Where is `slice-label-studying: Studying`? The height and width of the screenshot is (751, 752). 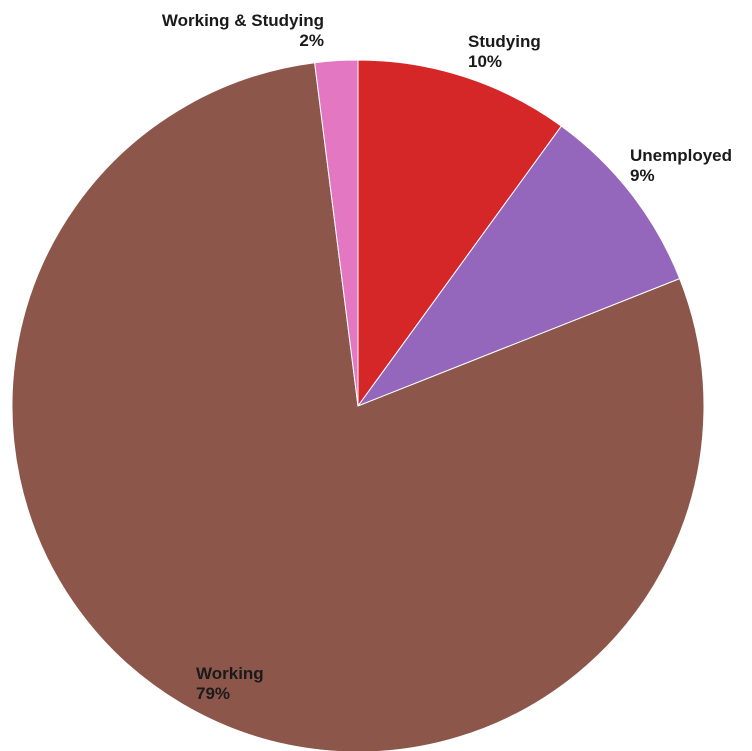 slice-label-studying: Studying is located at coordinates (504, 41).